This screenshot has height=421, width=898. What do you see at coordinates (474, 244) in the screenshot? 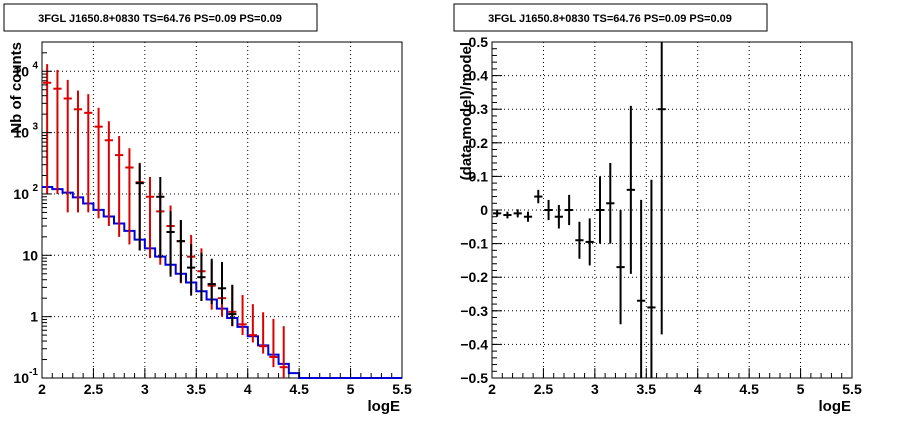
I see `y-tick-label: −0.1` at bounding box center [474, 244].